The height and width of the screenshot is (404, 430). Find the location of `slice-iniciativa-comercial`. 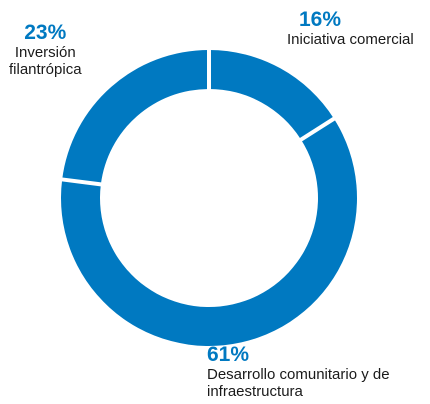

slice-iniciativa-comercial is located at coordinates (271, 95).